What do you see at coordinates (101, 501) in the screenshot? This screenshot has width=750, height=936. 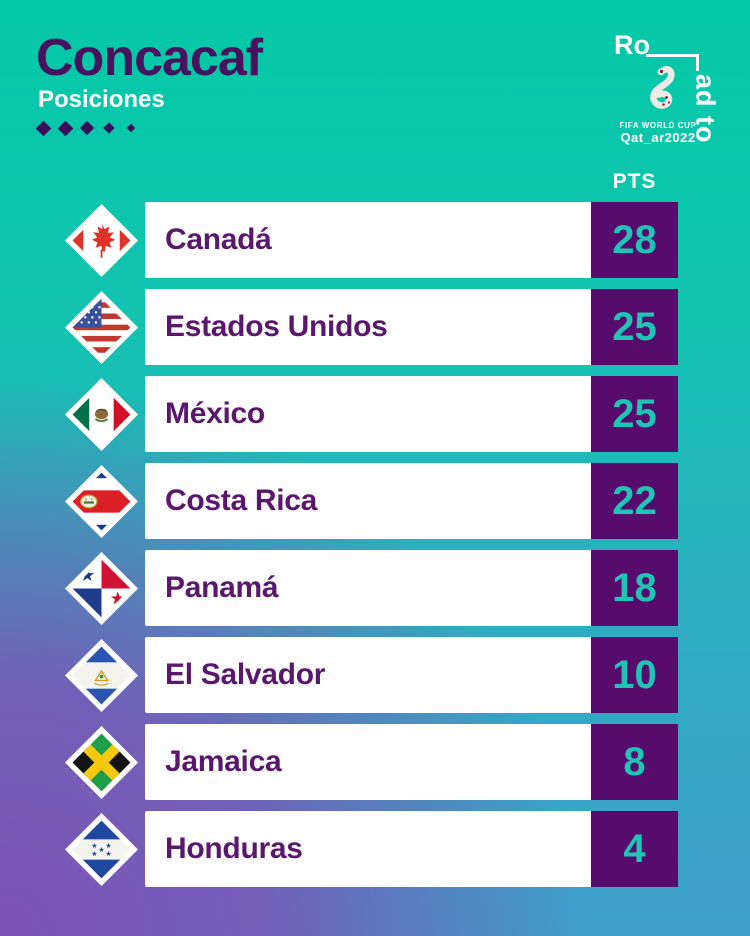 I see `flag-costa-rica-icon` at bounding box center [101, 501].